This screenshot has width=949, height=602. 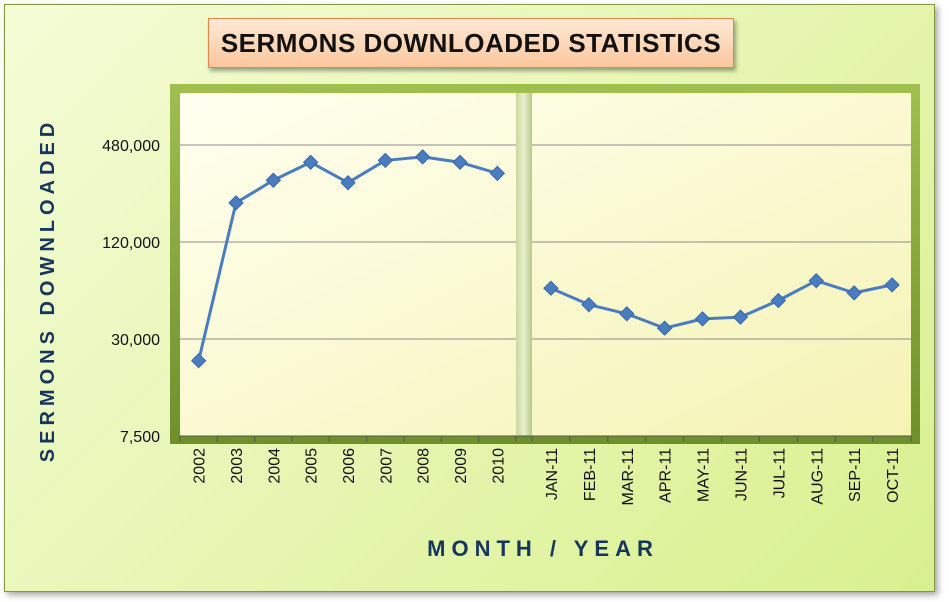 What do you see at coordinates (741, 474) in the screenshot?
I see `x-tick-label: JUN-11` at bounding box center [741, 474].